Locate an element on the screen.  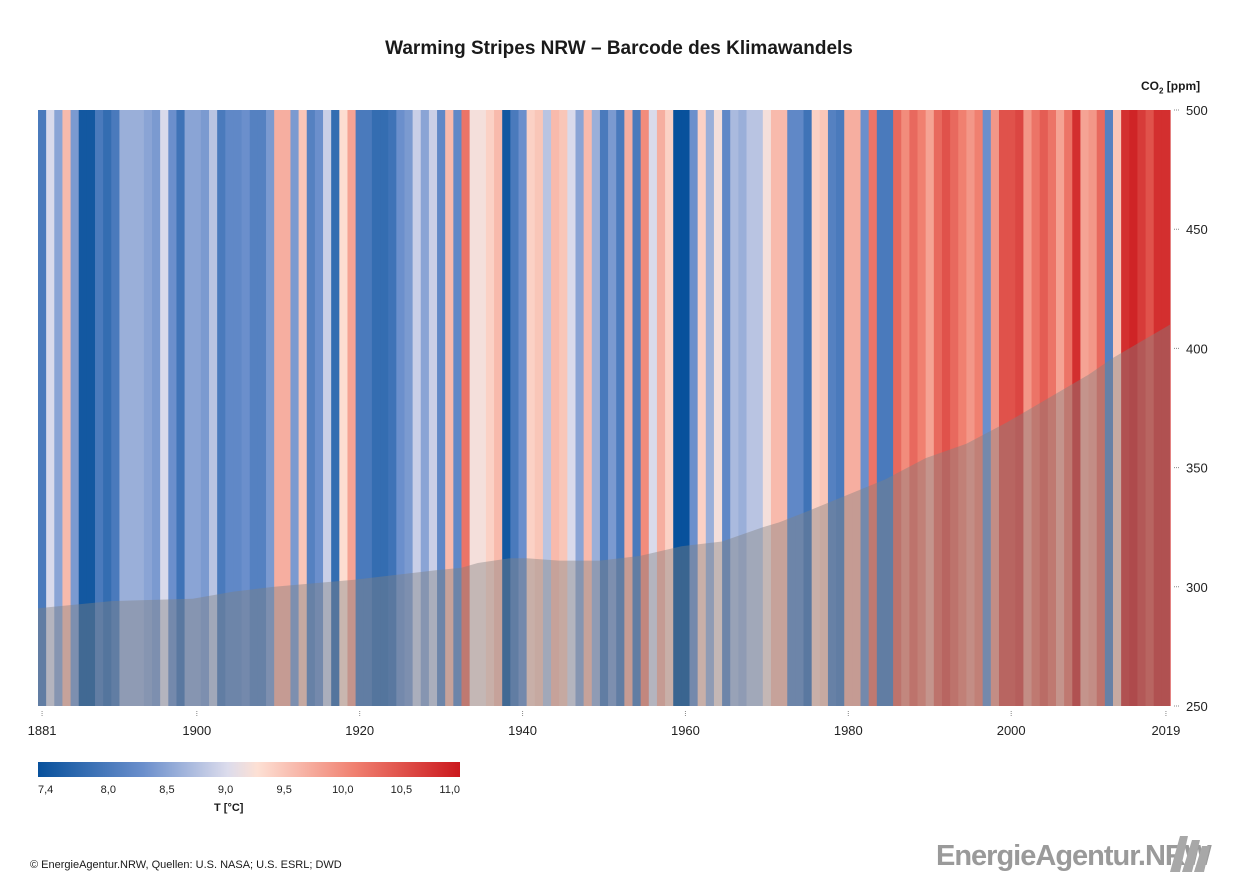
colorbar-tick-label: 11,0 is located at coordinates (449, 790).